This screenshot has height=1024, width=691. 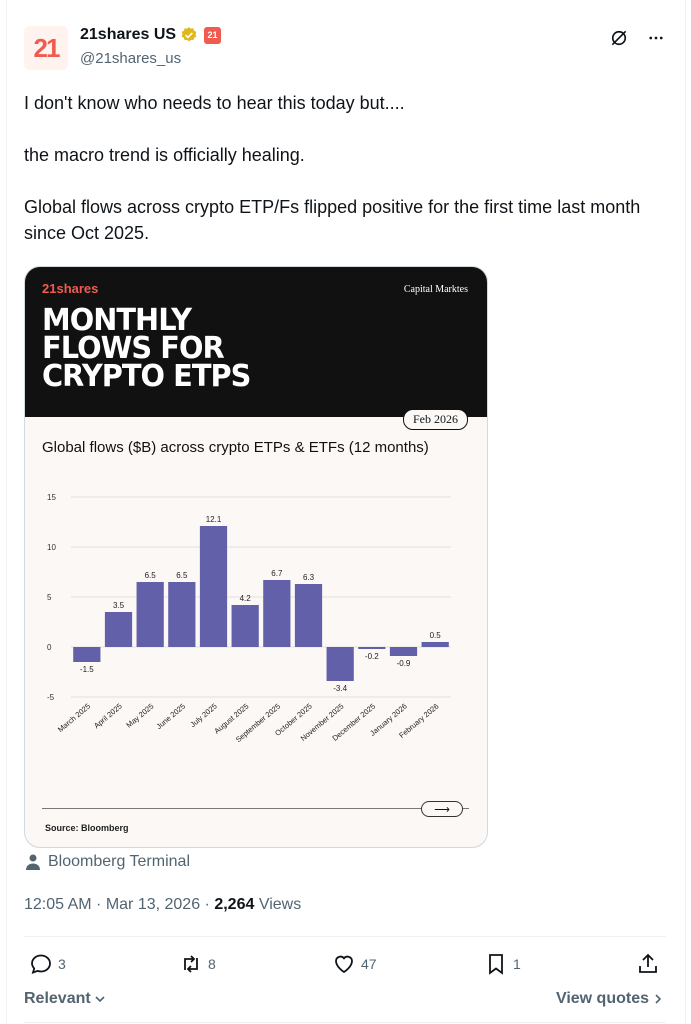 I want to click on repost-count: 8, so click(x=212, y=964).